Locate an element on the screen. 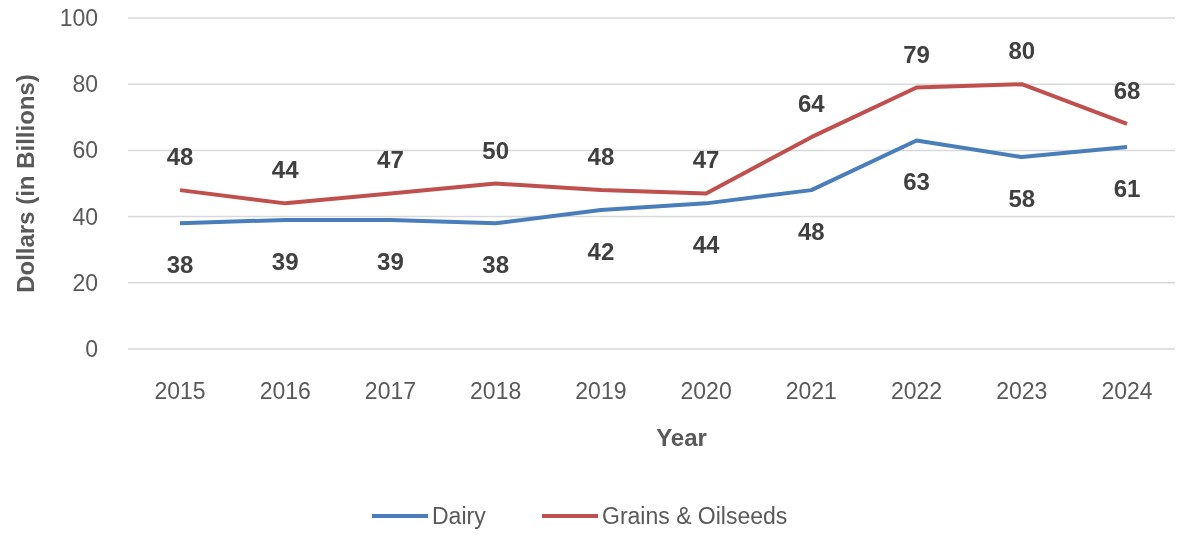  x-tick-label: 2016 is located at coordinates (285, 391).